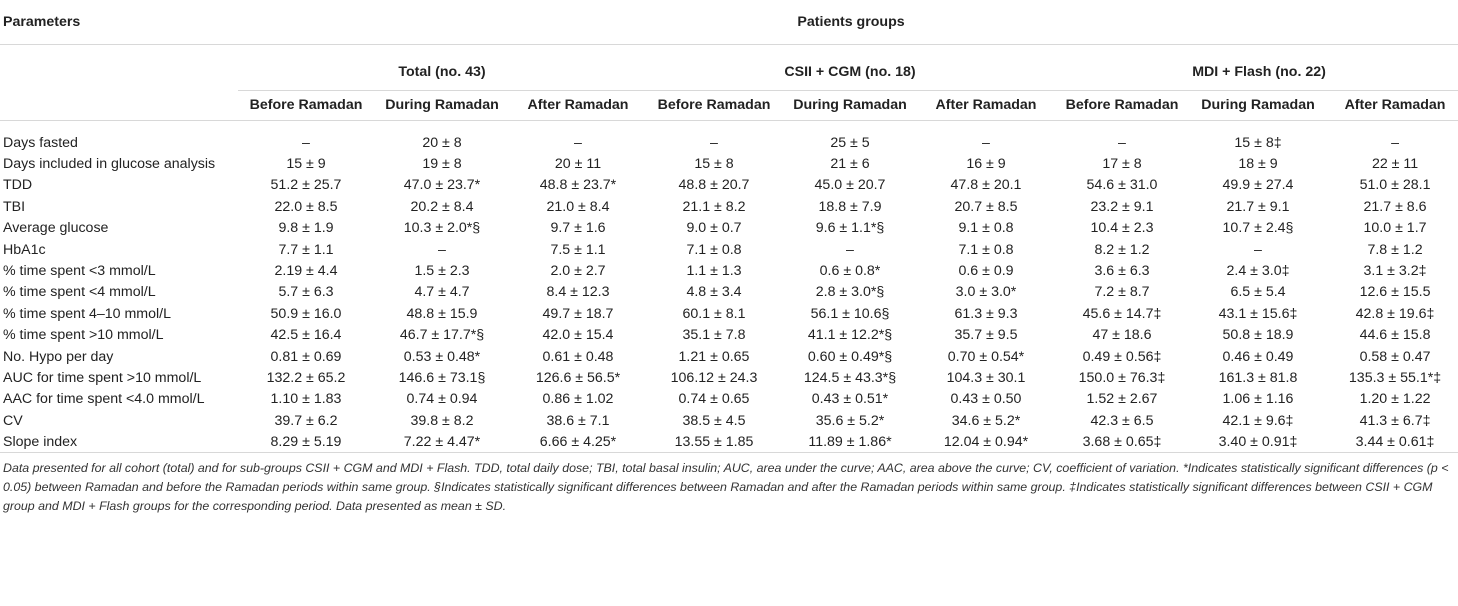 This screenshot has height=606, width=1458. I want to click on table-cell: 1.10 ± 1.83, so click(306, 399).